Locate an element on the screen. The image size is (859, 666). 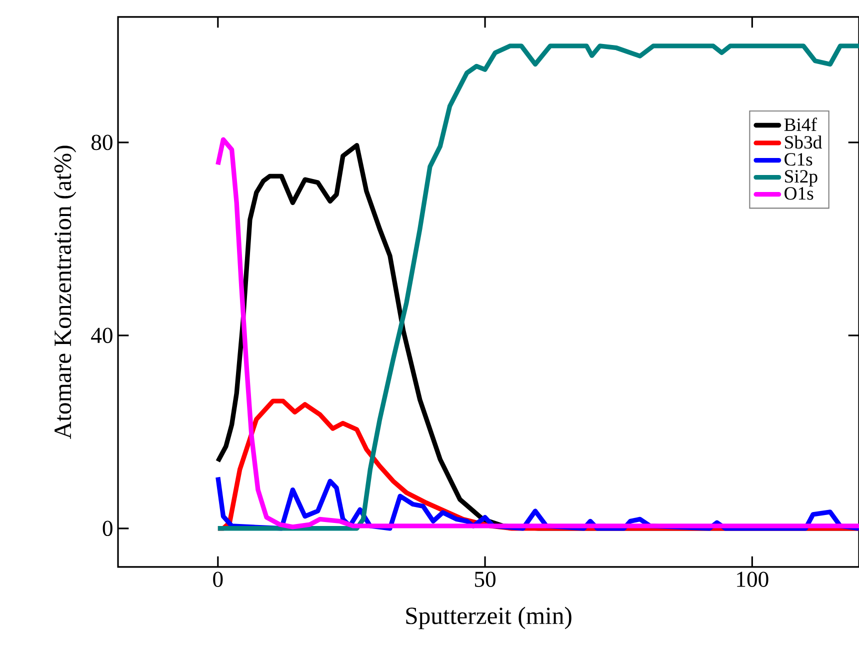
legend-label: Si2p is located at coordinates (801, 178).